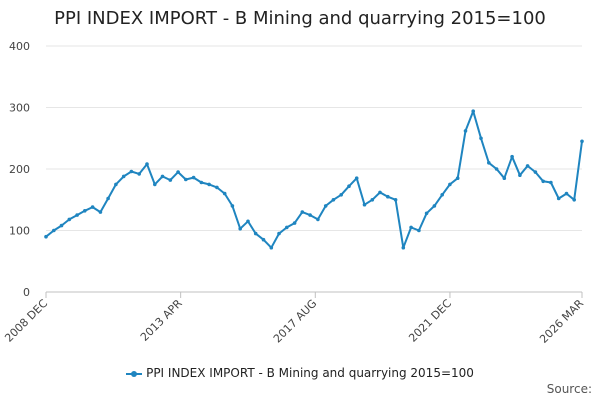  What do you see at coordinates (19, 46) in the screenshot?
I see `y-tick-label: 400` at bounding box center [19, 46].